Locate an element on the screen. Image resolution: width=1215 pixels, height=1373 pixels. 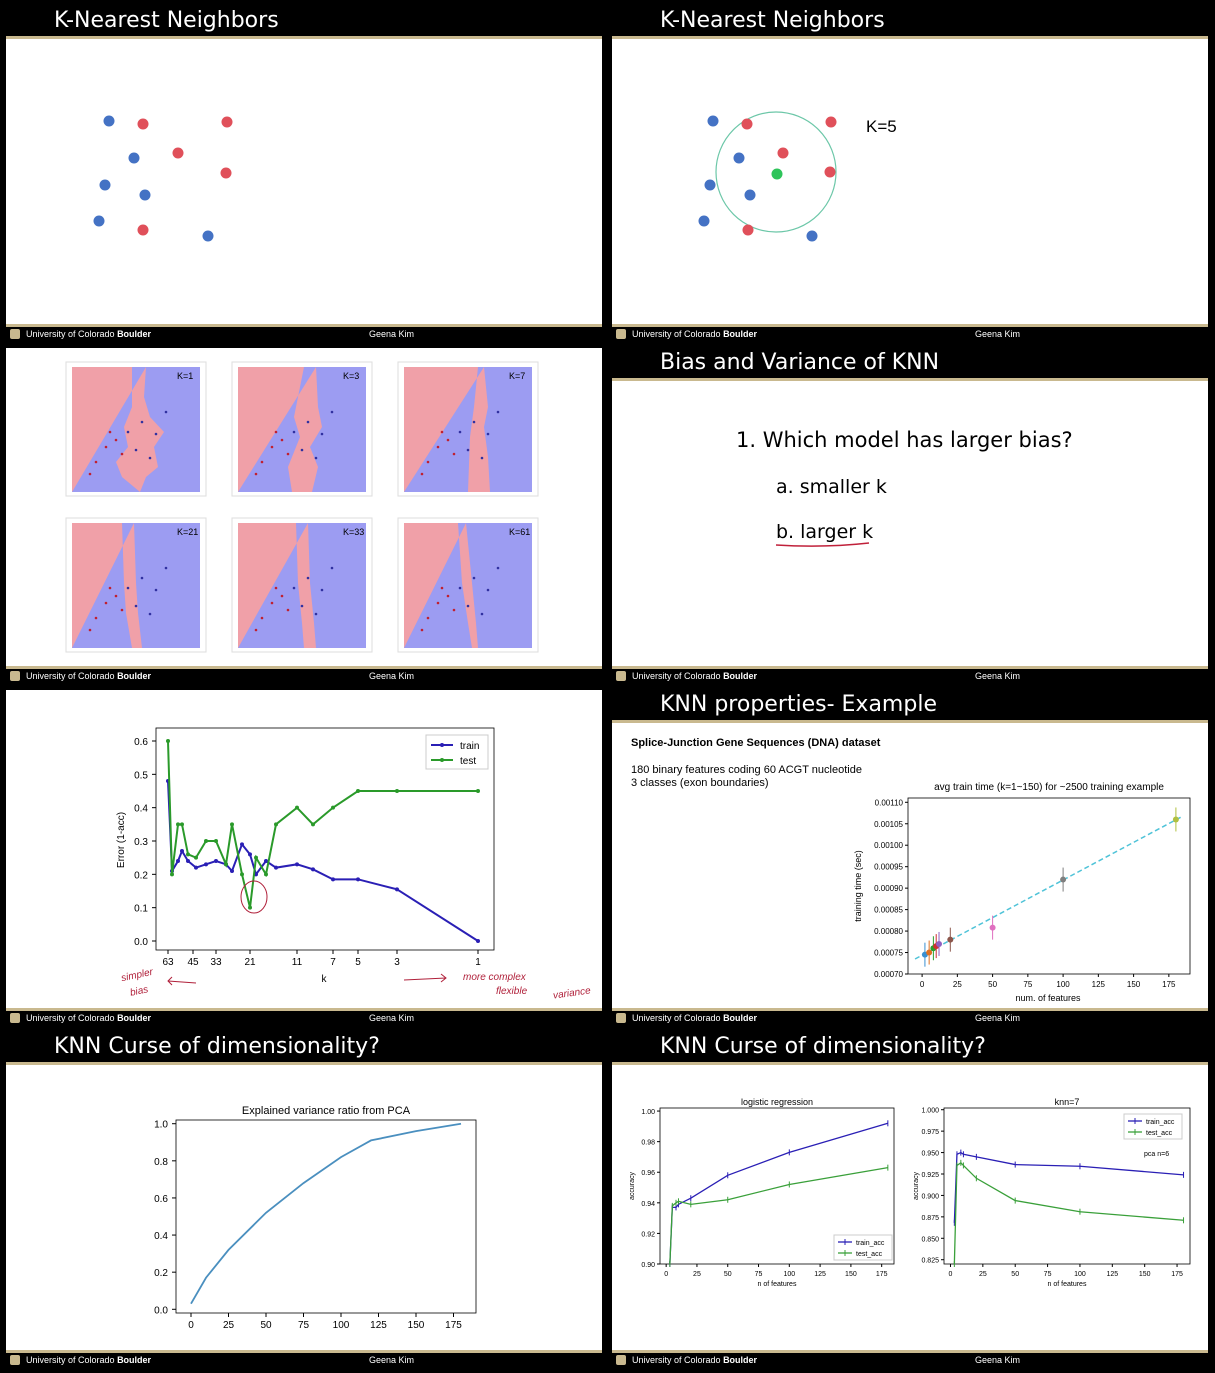
y-tick-label: 0.6 is located at coordinates (141, 742).